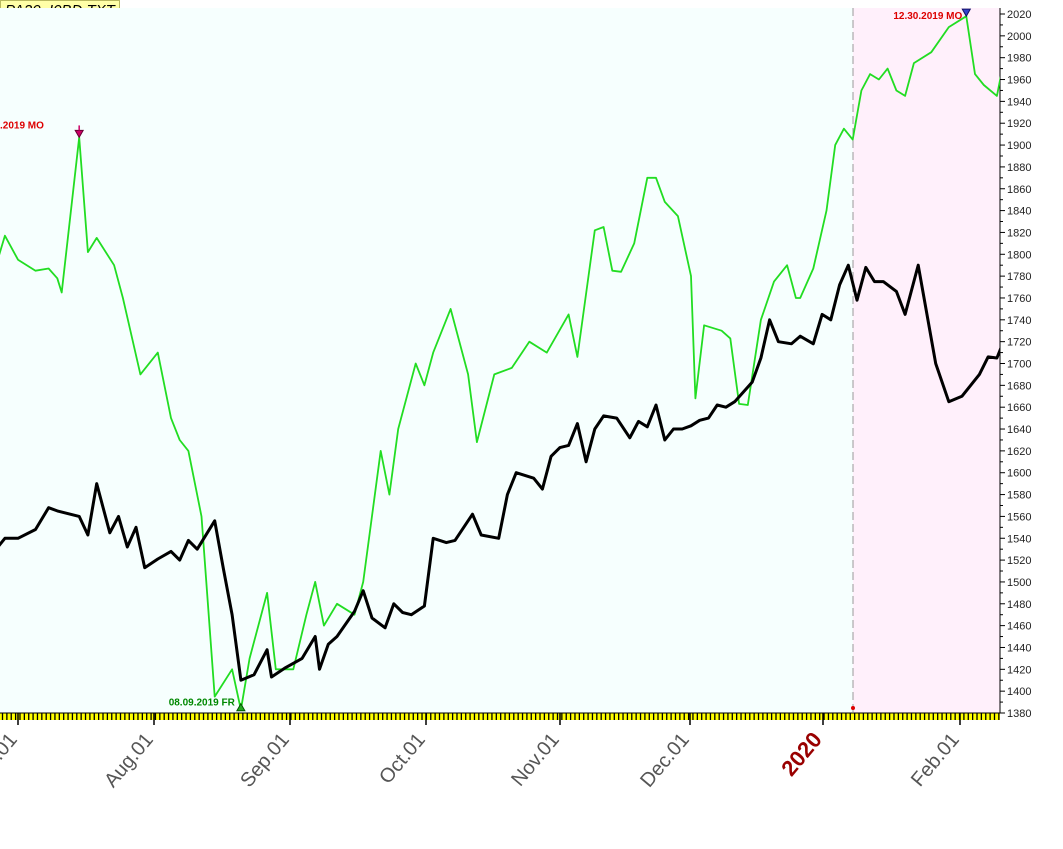  I want to click on y-tick-label: 1680, so click(1019, 386).